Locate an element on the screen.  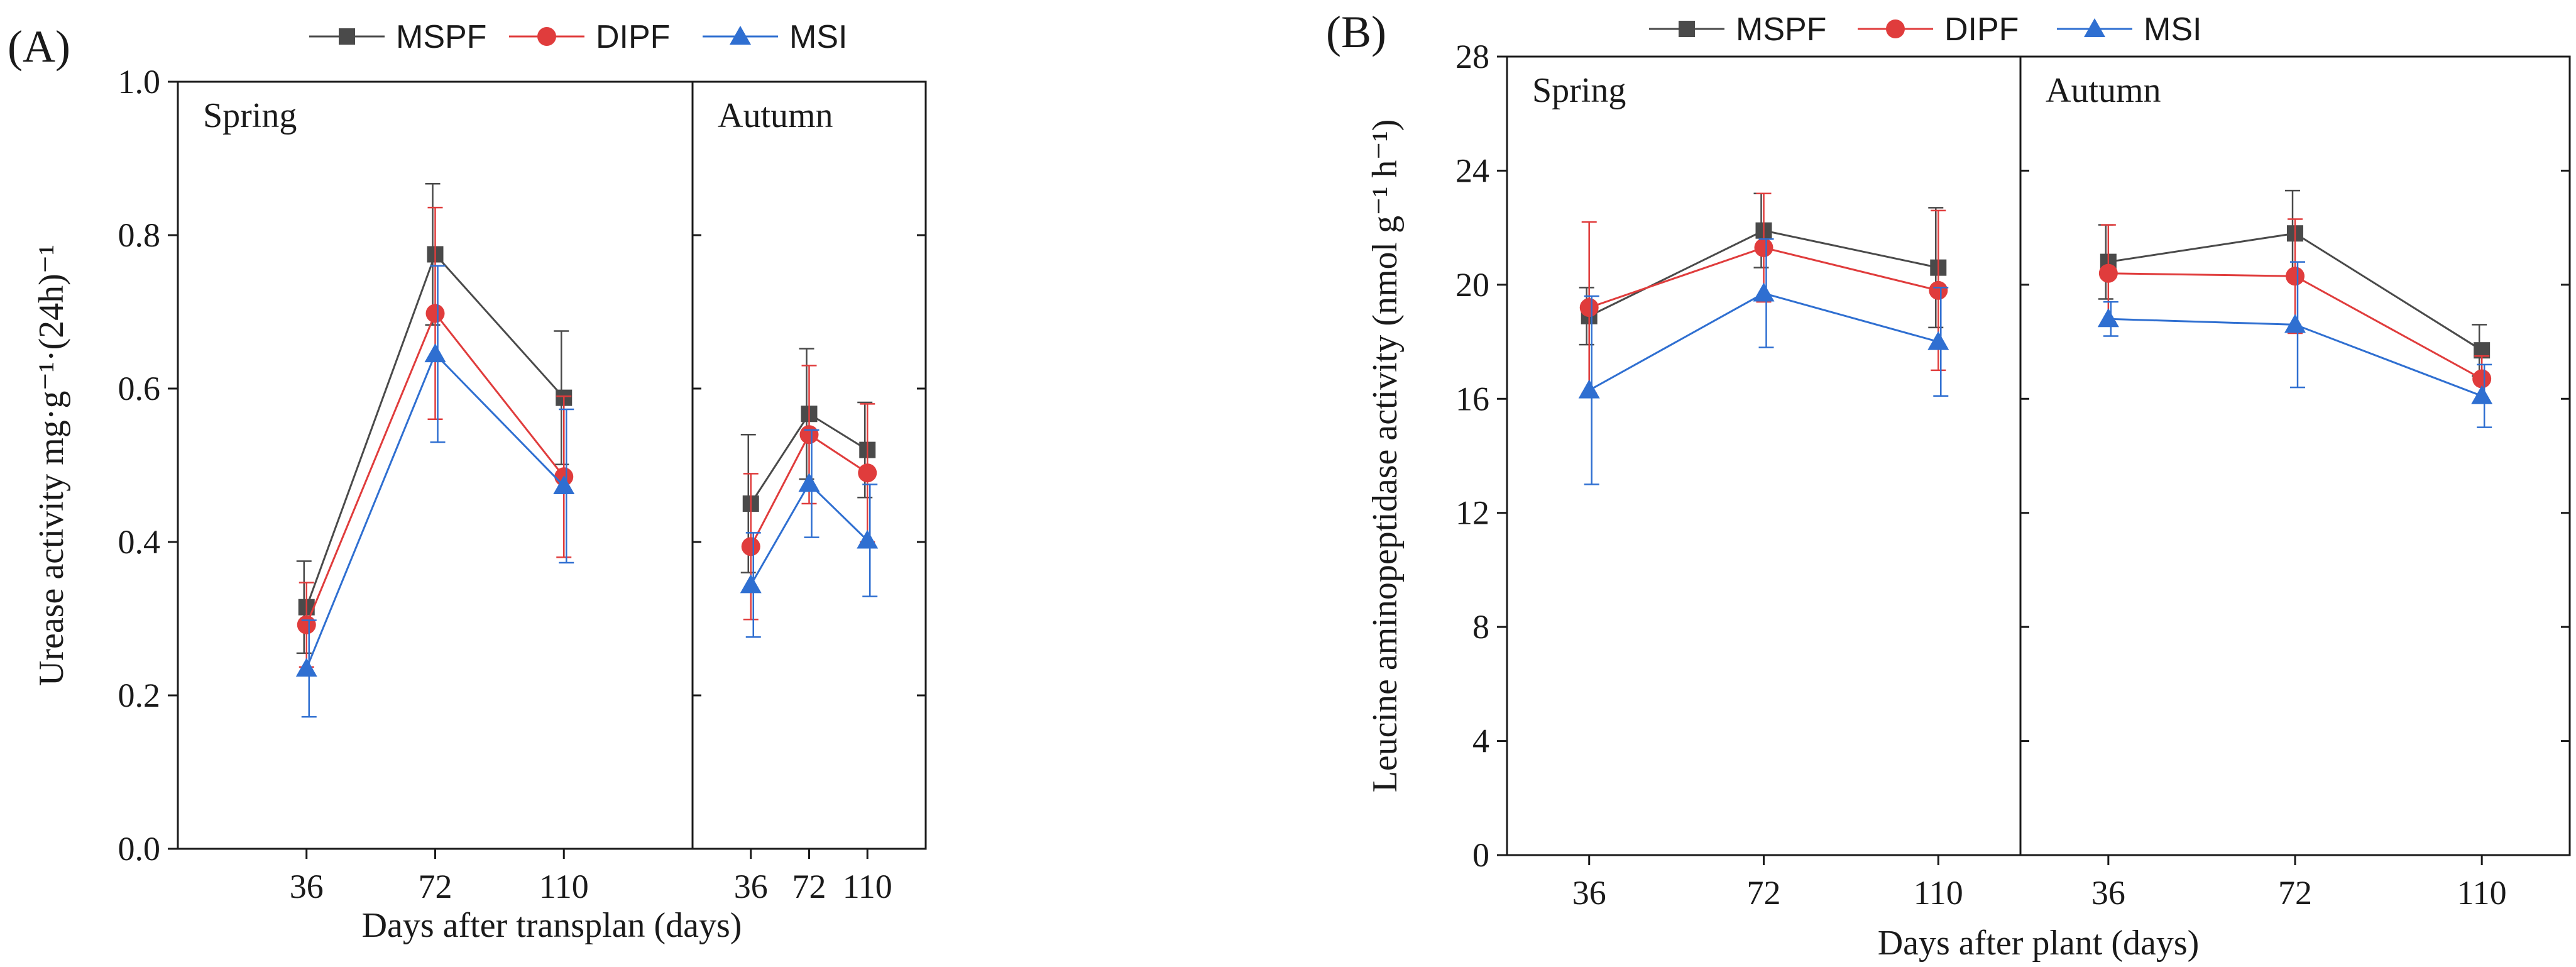
panel-a-y-axis-title: Urease activity mg·g⁻¹·(24h)⁻¹ is located at coordinates (51, 465).